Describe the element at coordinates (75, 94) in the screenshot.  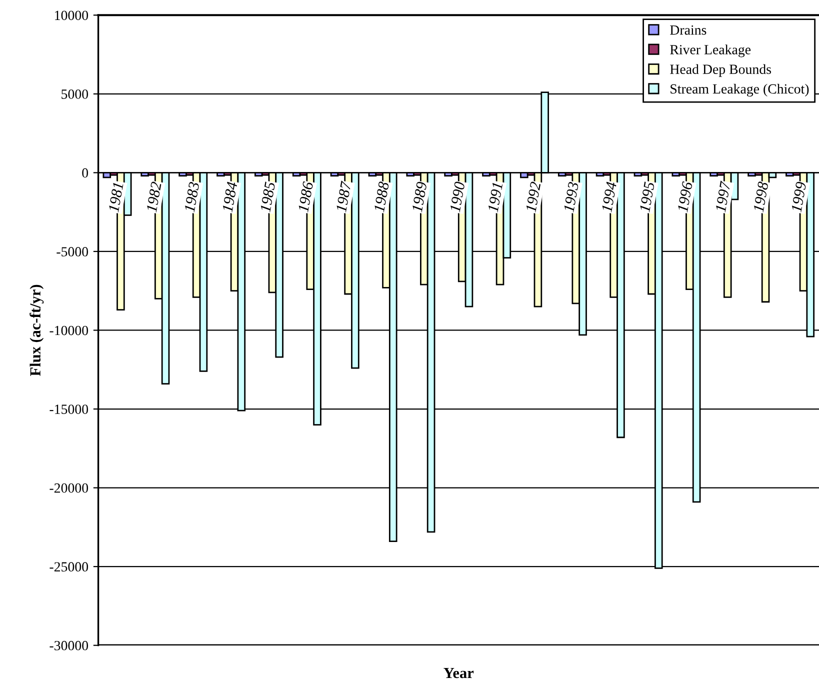
I see `y-tick-label: 5000` at that location.